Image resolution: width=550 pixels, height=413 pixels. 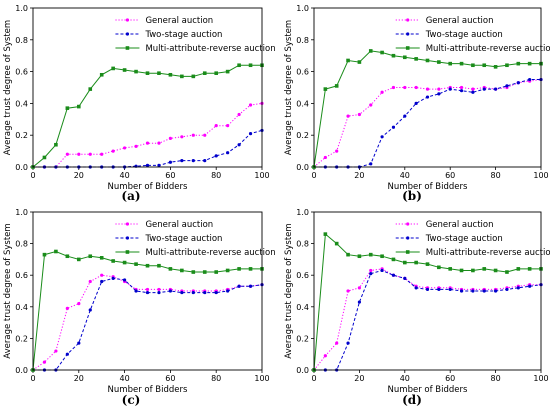 I want to click on x-tick-label: 0, so click(x=313, y=378).